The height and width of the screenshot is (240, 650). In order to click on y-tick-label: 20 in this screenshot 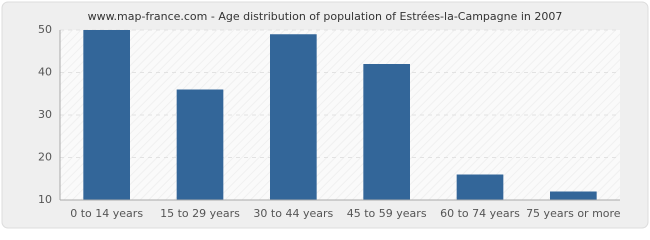, I will do `click(45, 157)`.